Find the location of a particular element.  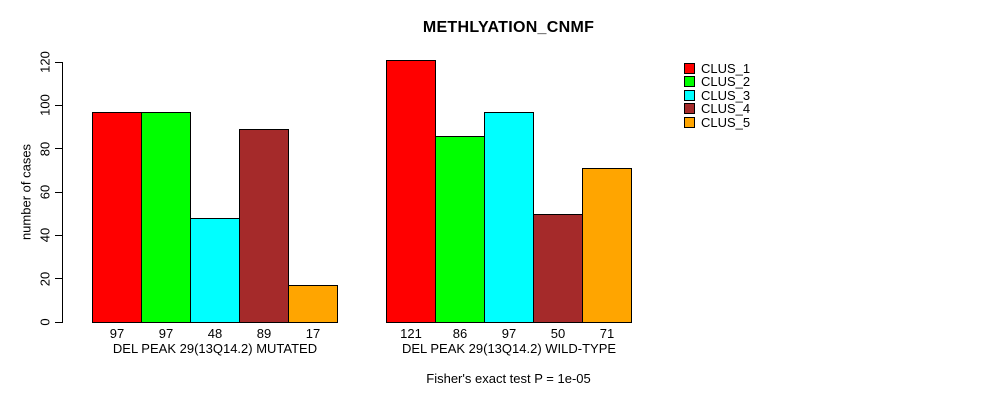

bar-value-label: 17 is located at coordinates (313, 333).